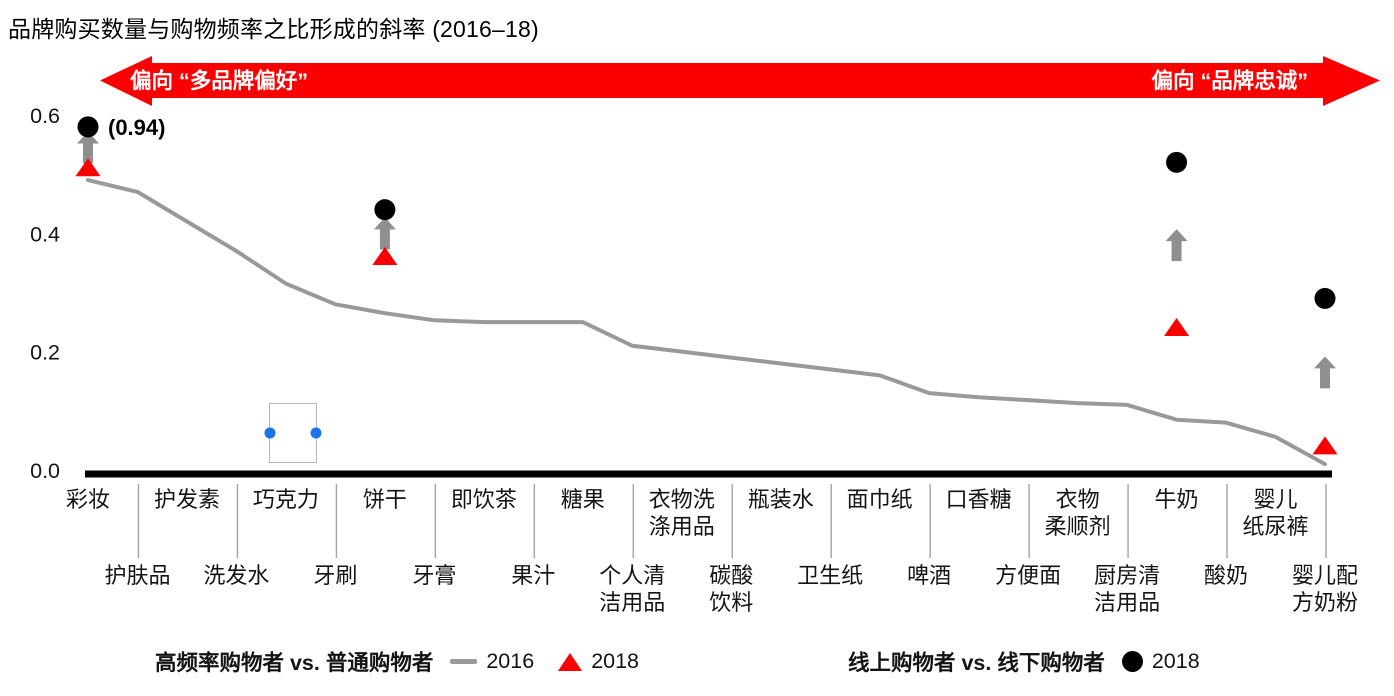  What do you see at coordinates (45, 471) in the screenshot?
I see `y-tick-label: 0.0` at bounding box center [45, 471].